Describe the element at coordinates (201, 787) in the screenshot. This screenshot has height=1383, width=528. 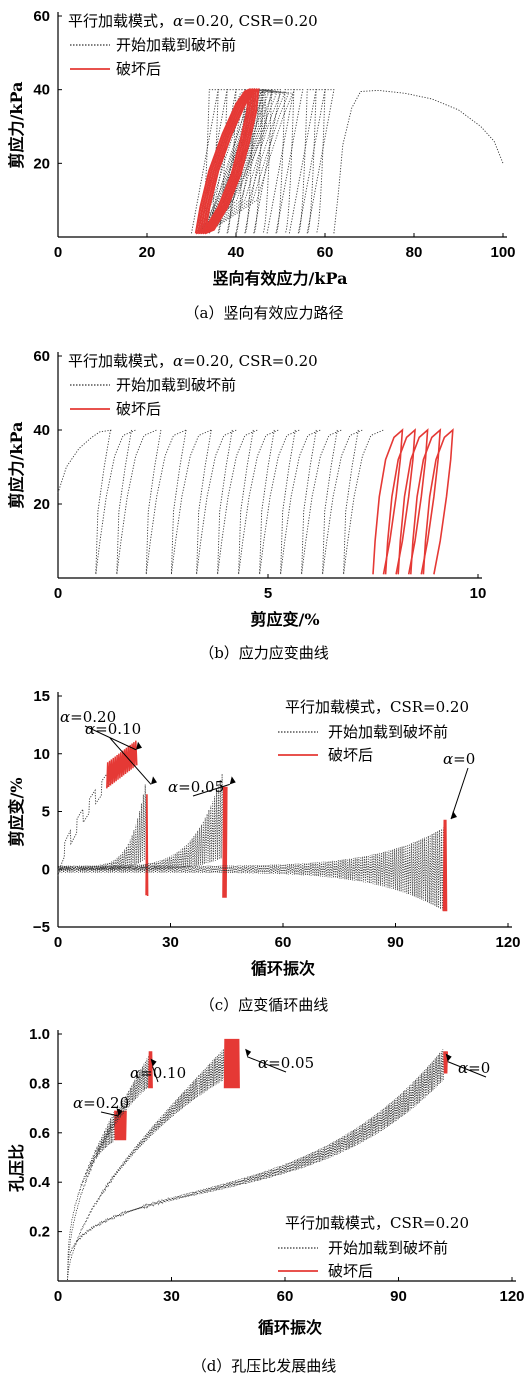
I see `annotation-c-text-2: =0.05` at that location.